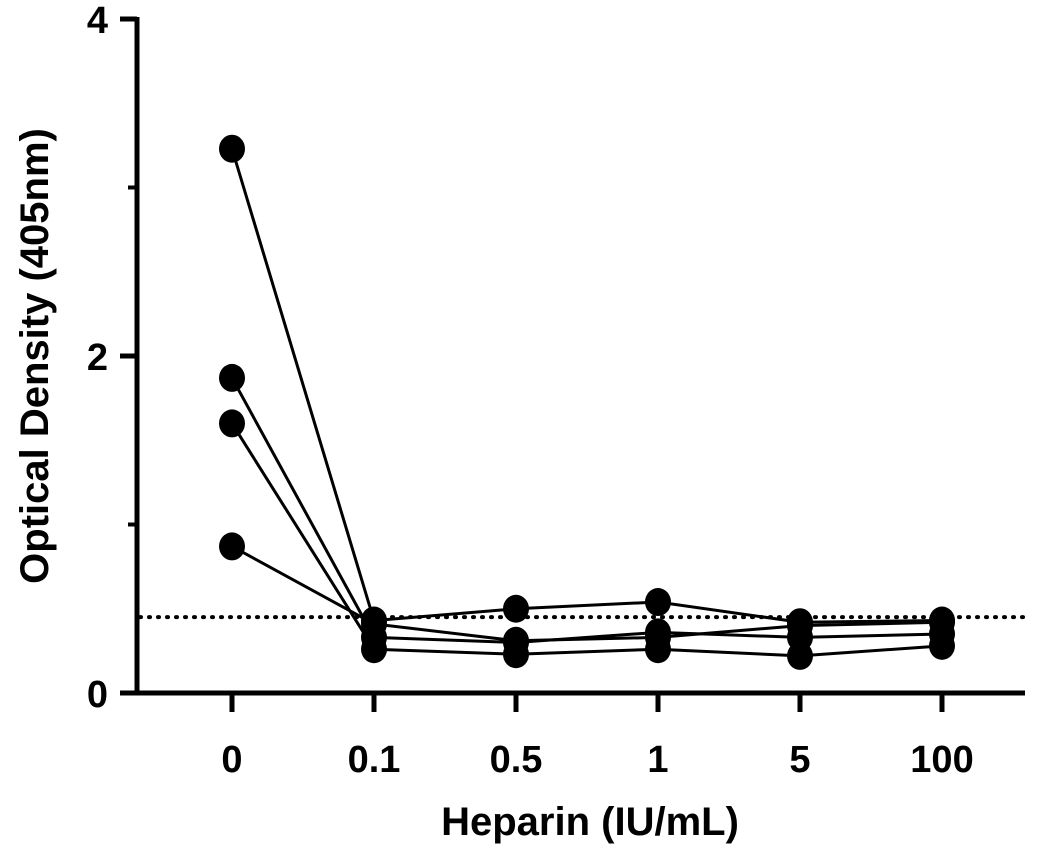 This screenshot has height=853, width=1040. What do you see at coordinates (941, 760) in the screenshot?
I see `x-tick-label: 100` at bounding box center [941, 760].